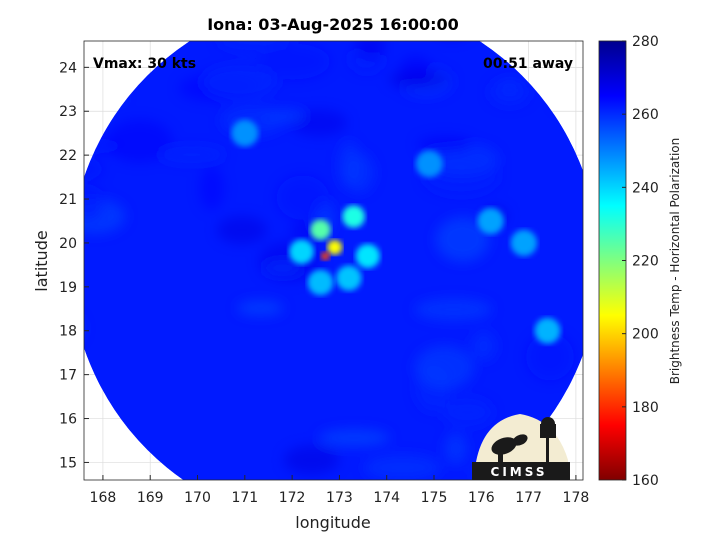 This screenshot has height=540, width=720. Describe the element at coordinates (68, 68) in the screenshot. I see `y-tick-label-9: 24` at that location.